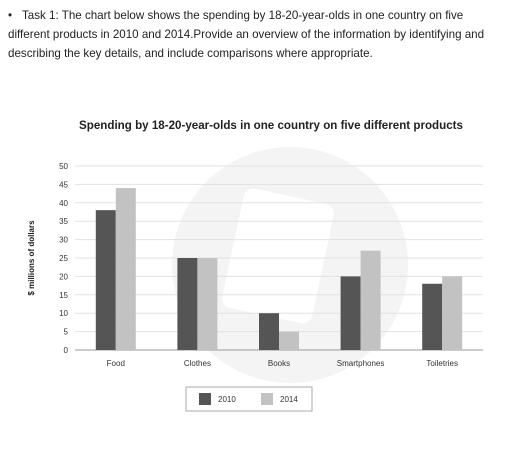 This screenshot has width=512, height=452. I want to click on x-category-label: Toiletries, so click(442, 363).